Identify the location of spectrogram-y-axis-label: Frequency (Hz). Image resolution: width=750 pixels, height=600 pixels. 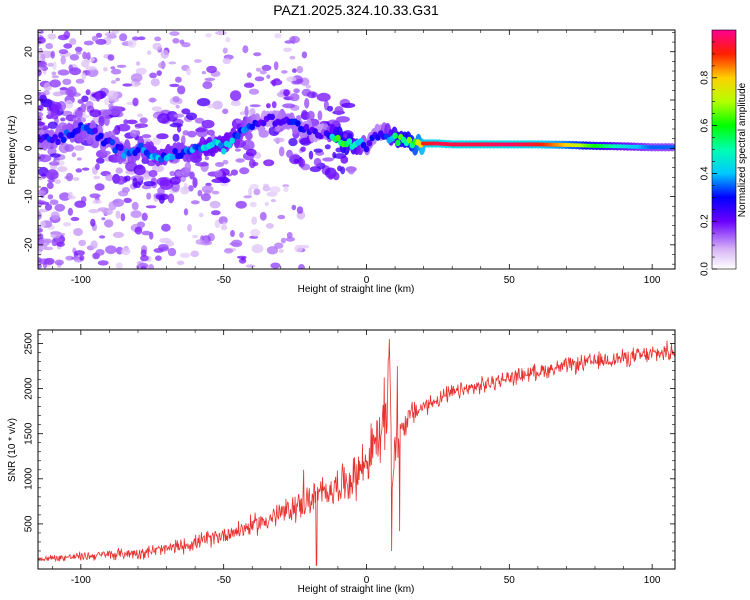
(12, 150).